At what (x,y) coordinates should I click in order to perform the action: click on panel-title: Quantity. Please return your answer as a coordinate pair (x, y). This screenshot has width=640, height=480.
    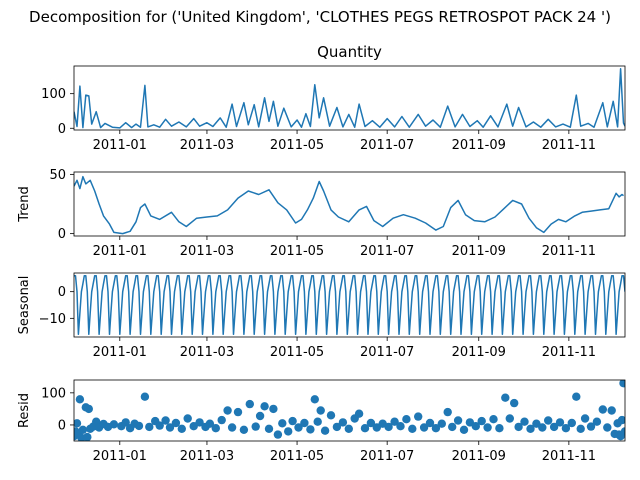
    Looking at the image, I should click on (349, 52).